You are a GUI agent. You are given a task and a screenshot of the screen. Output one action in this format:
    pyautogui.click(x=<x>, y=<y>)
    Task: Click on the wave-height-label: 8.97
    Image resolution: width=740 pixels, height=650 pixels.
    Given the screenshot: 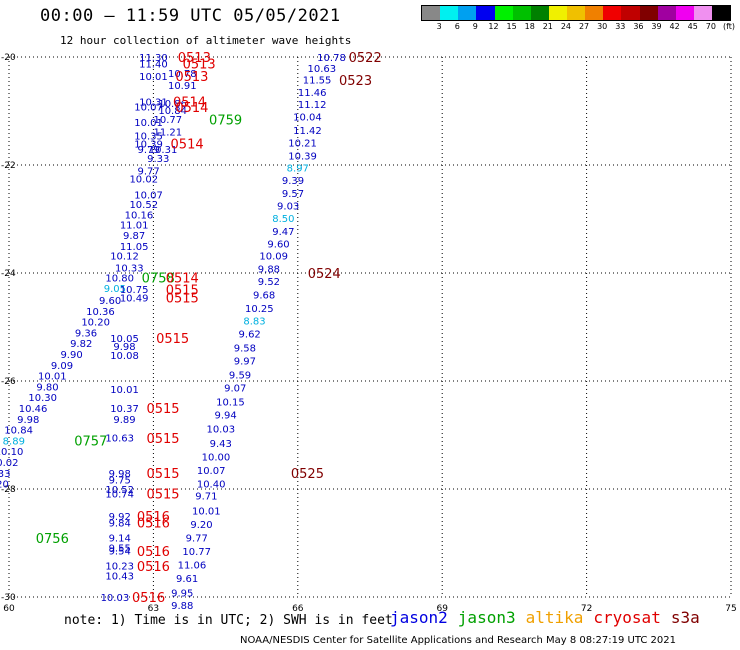 What is the action you would take?
    pyautogui.click(x=298, y=169)
    